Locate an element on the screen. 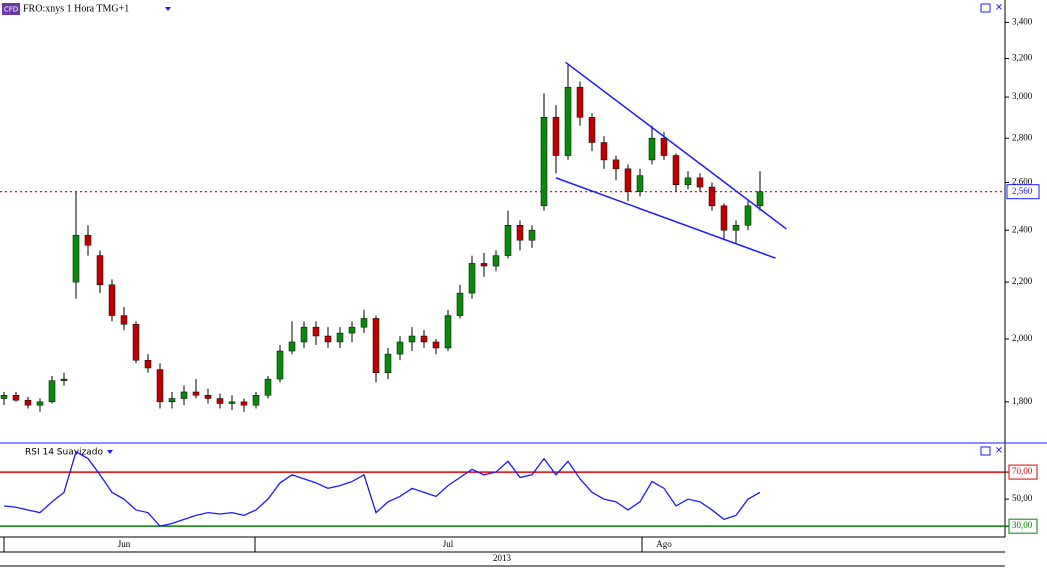 This screenshot has height=568, width=1047. x-tick-label: Ago is located at coordinates (664, 544).